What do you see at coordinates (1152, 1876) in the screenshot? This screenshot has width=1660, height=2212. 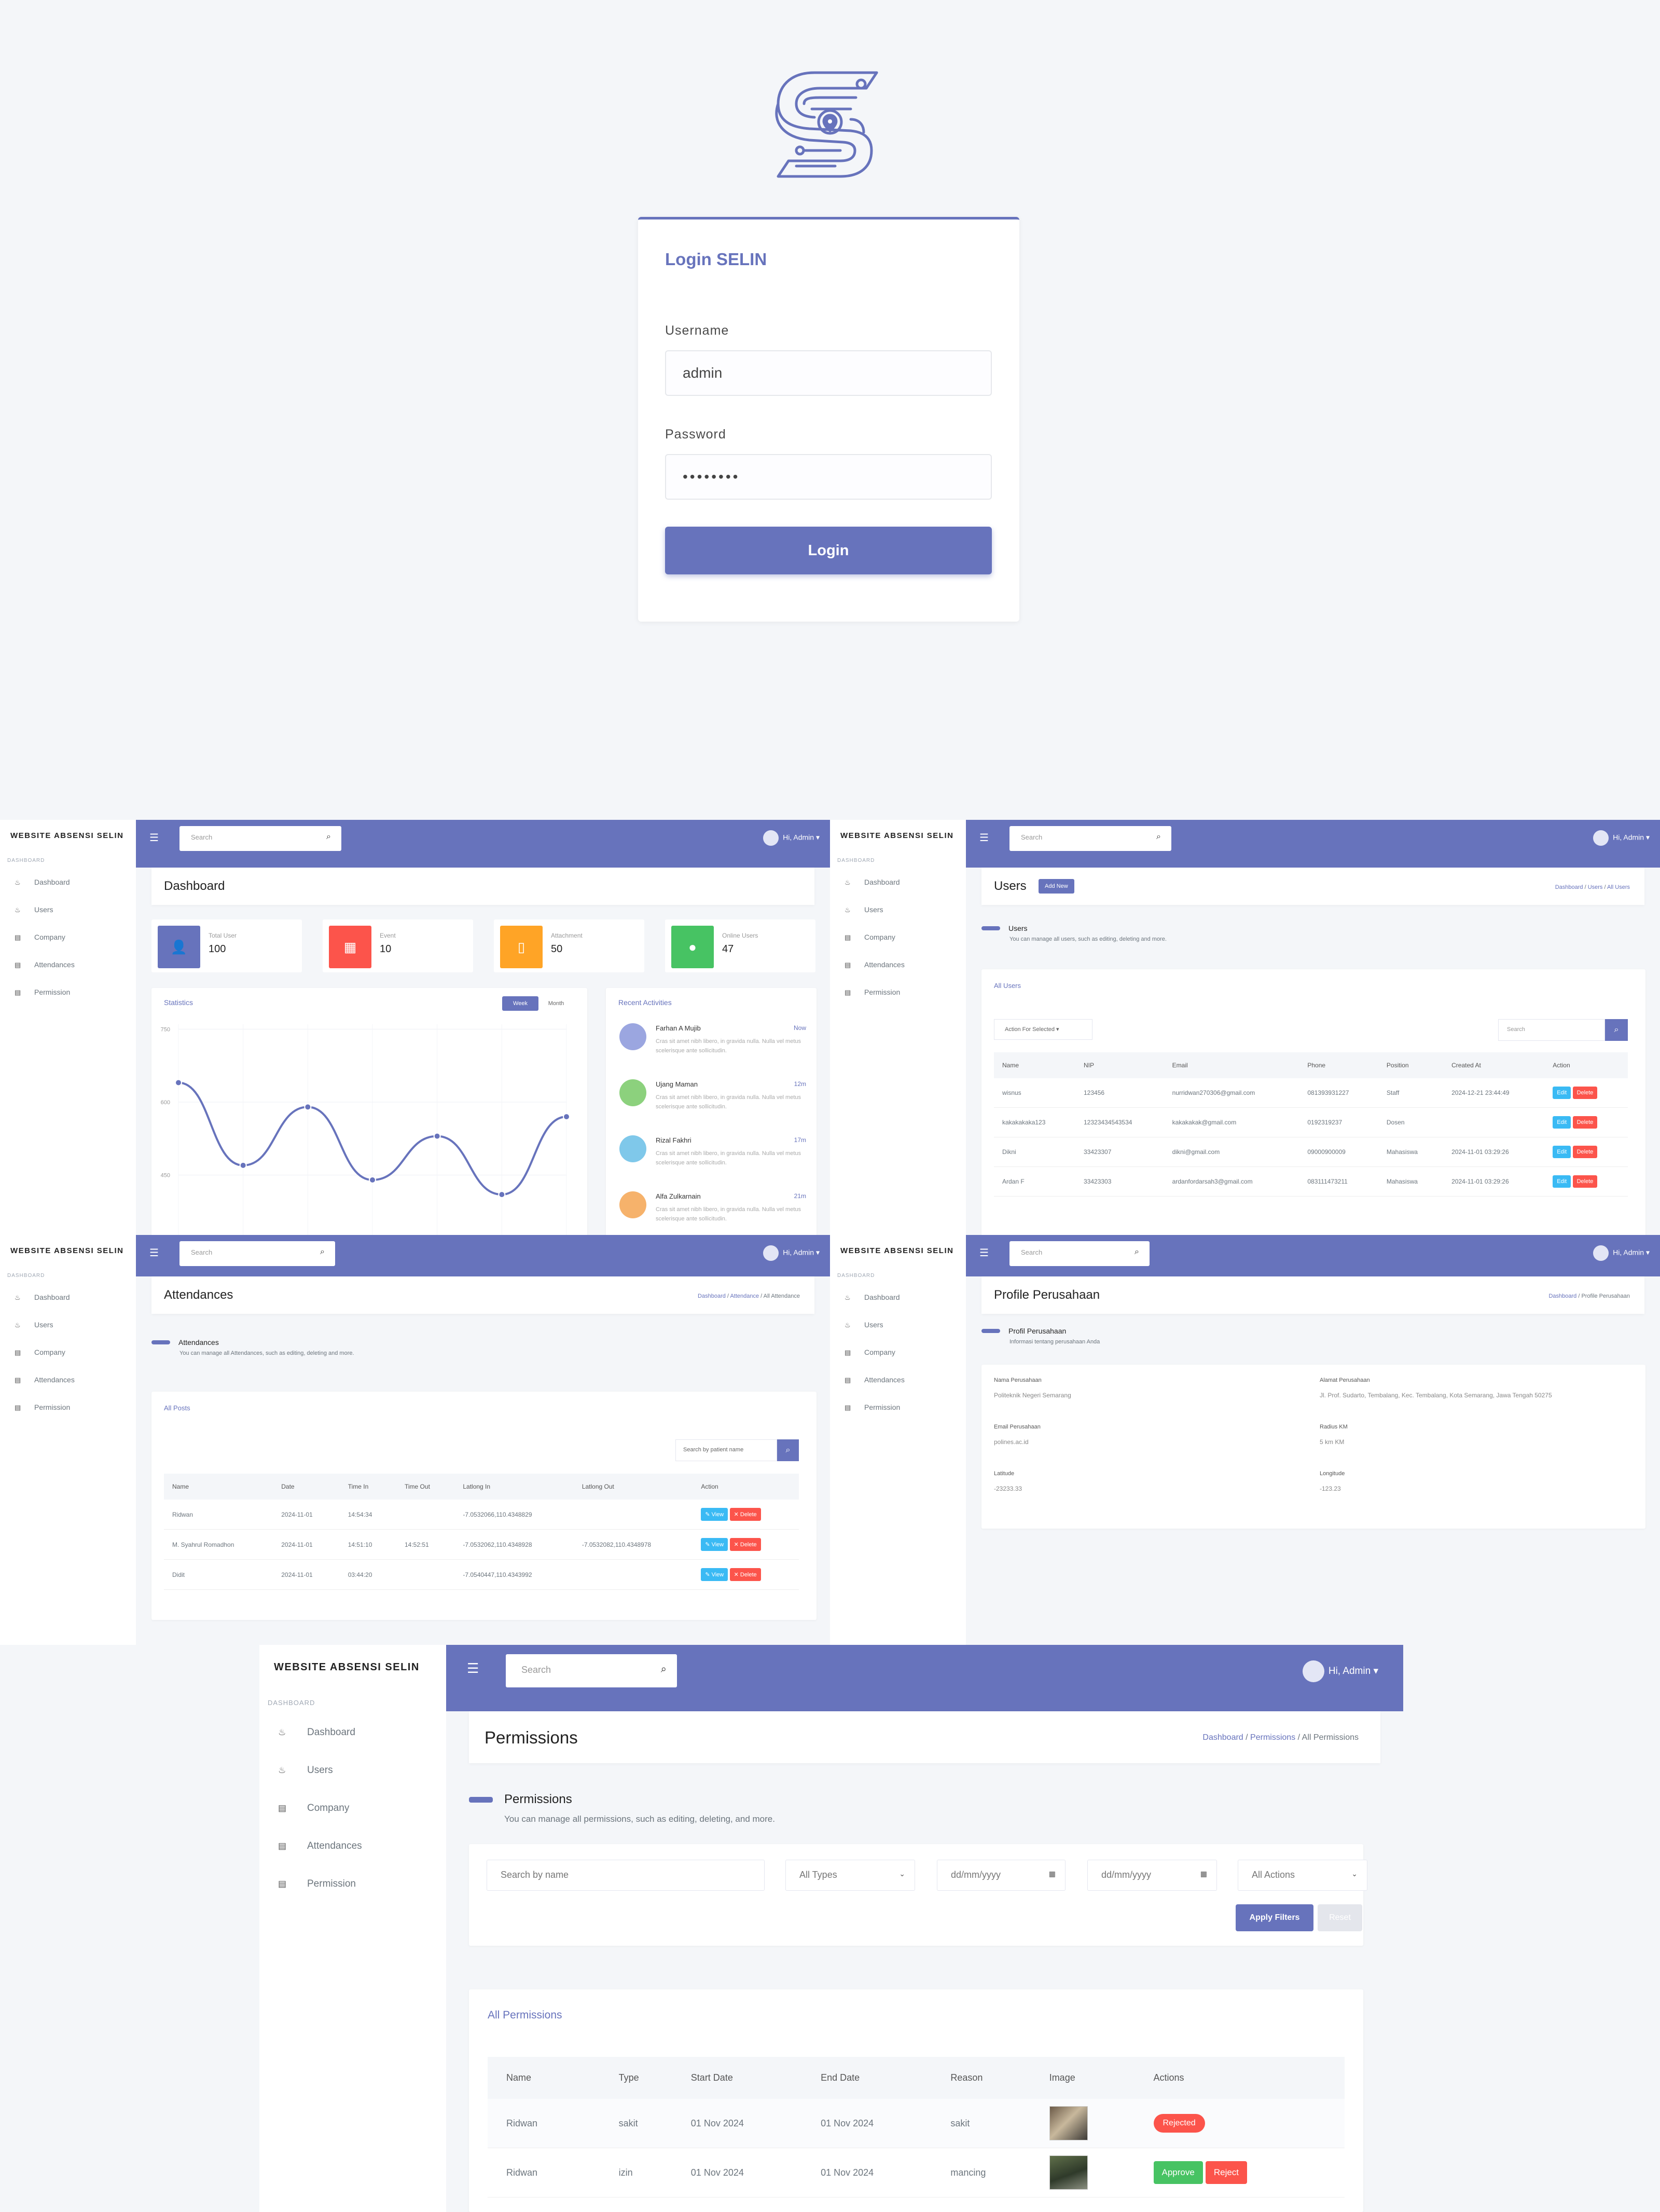 I see `end-date-input: dd/mm/yyyy ▦` at bounding box center [1152, 1876].